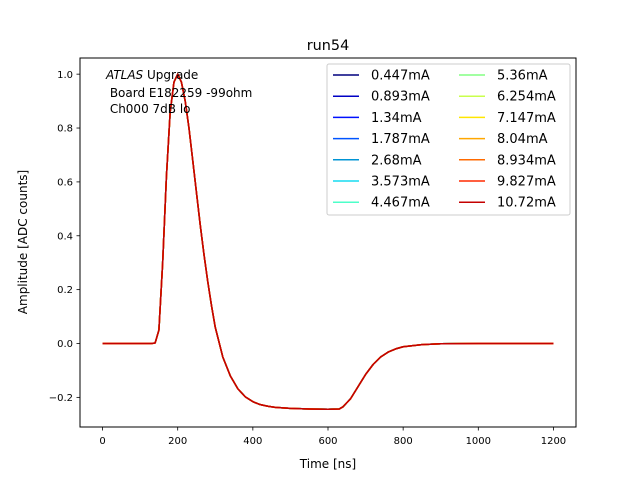 This screenshot has height=480, width=640. What do you see at coordinates (65, 182) in the screenshot?
I see `y-tick-label: 0.6` at bounding box center [65, 182].